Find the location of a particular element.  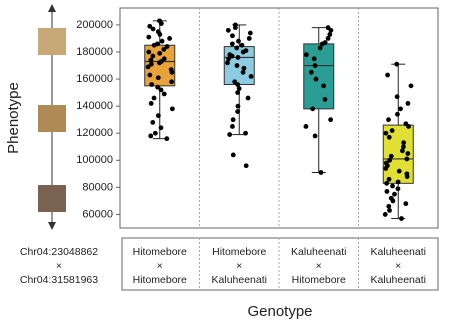

y-tick-label: 100000 is located at coordinates (94, 160).